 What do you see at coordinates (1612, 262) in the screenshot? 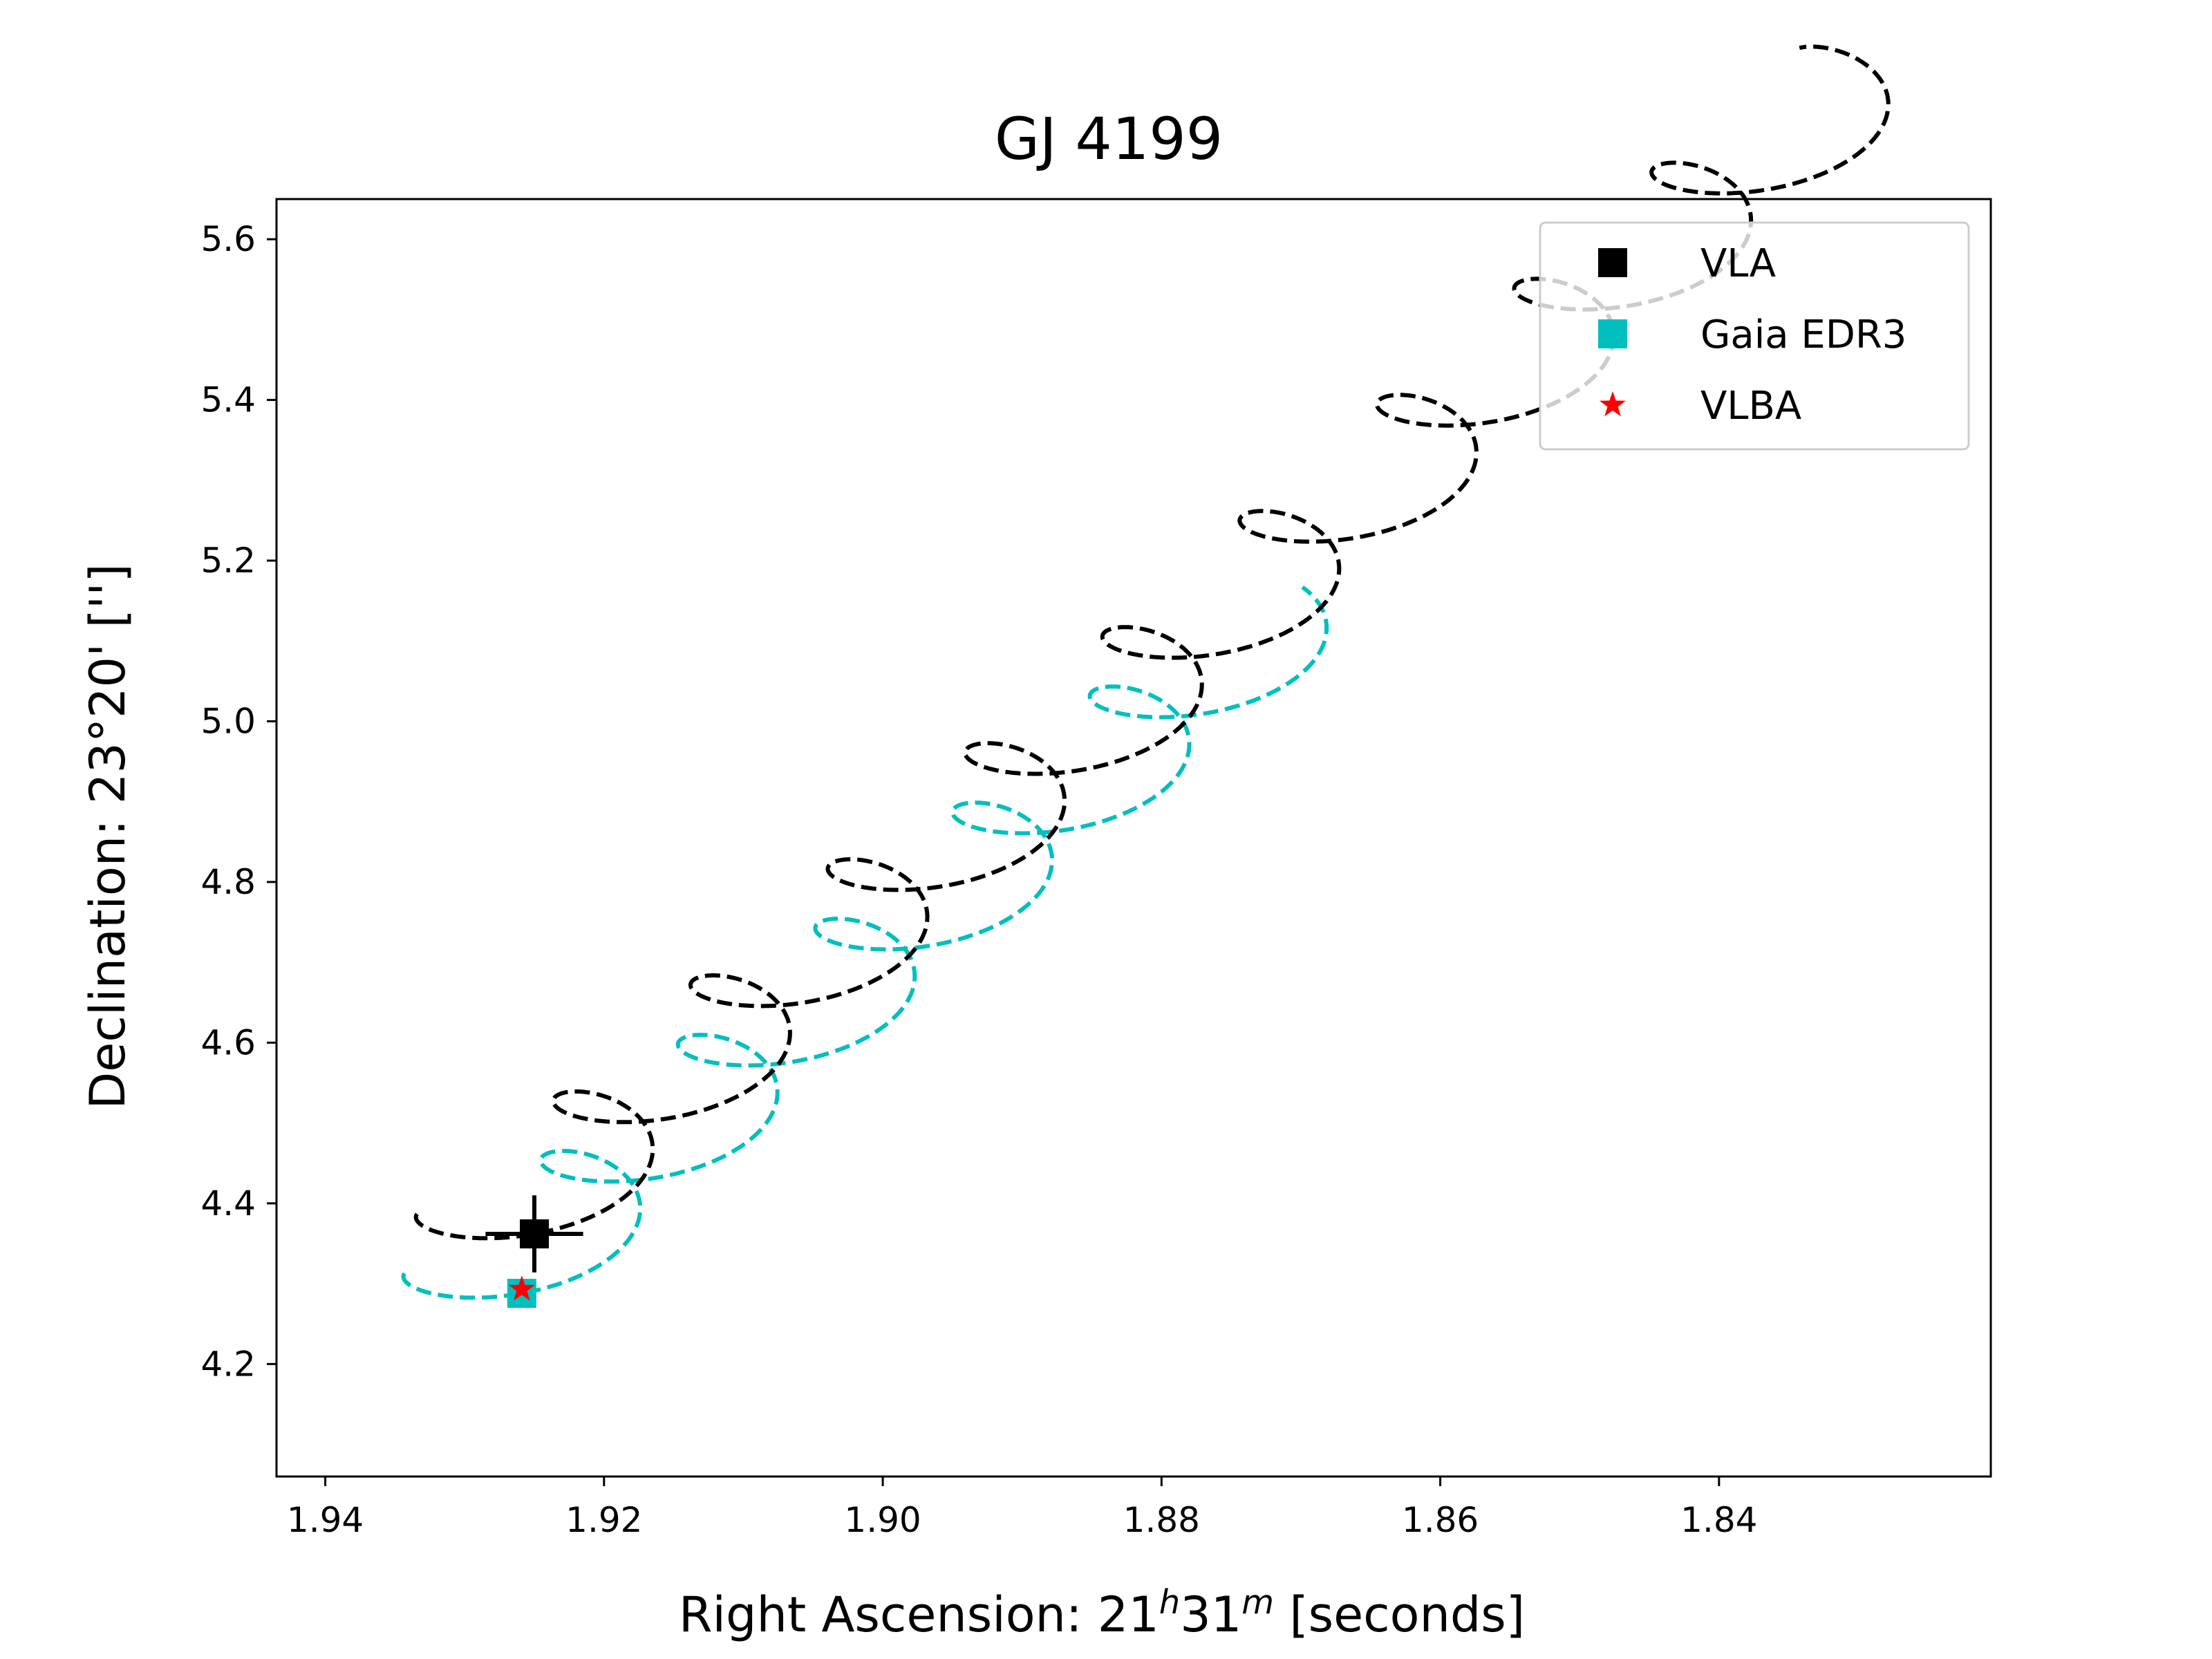
I see `legend-marker-vla` at bounding box center [1612, 262].